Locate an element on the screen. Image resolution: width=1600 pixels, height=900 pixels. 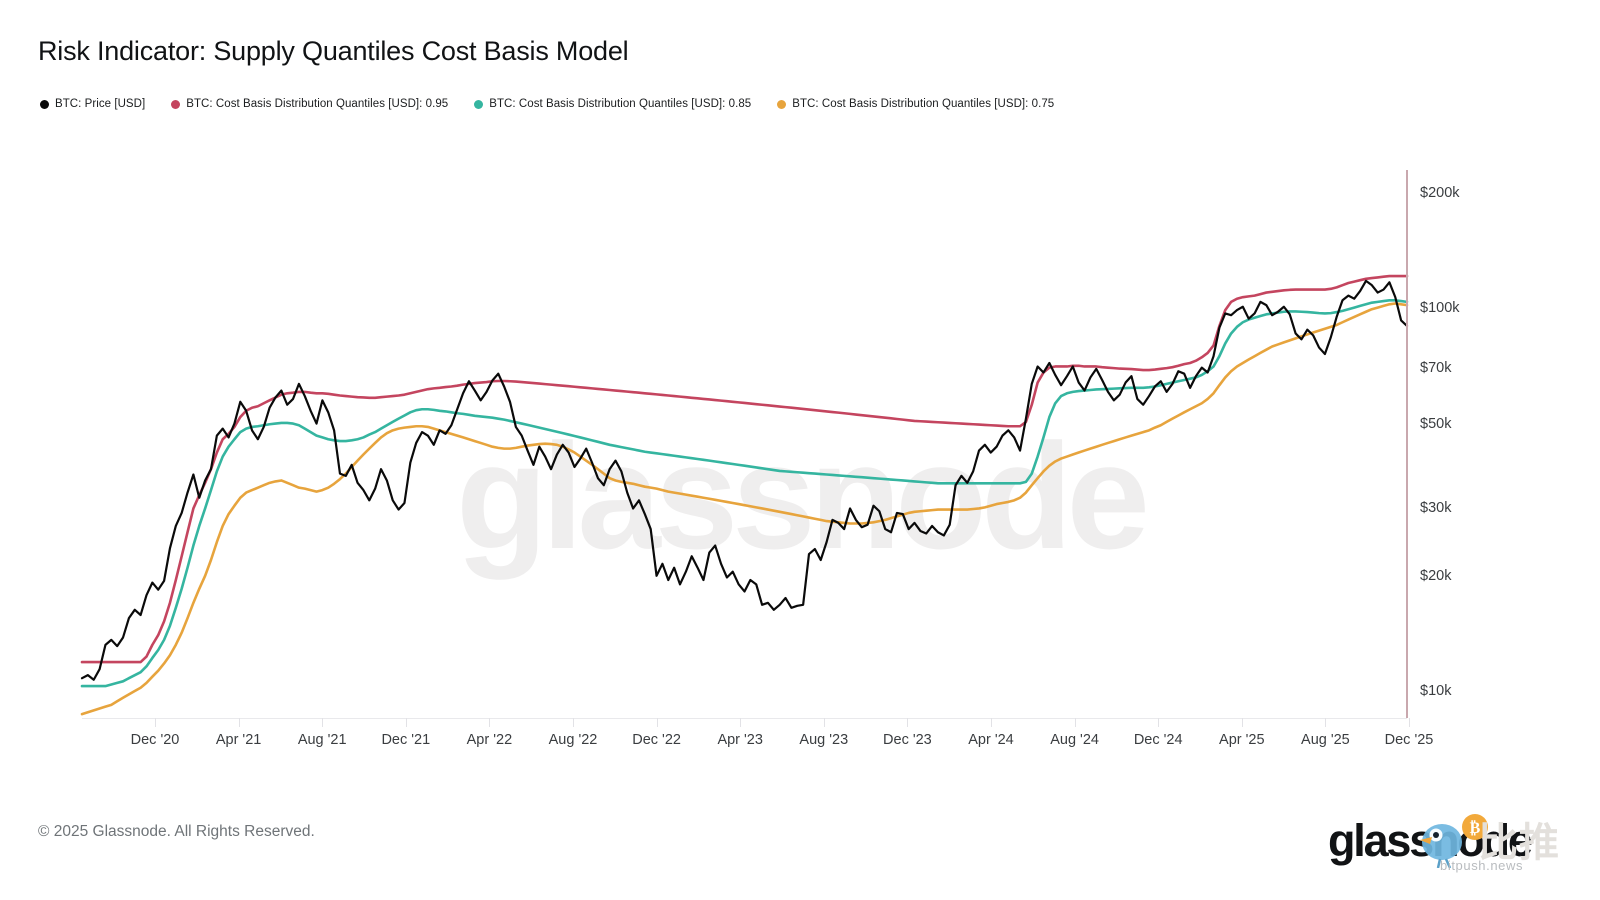
x-tick-11: Aug '24 is located at coordinates (1074, 740).